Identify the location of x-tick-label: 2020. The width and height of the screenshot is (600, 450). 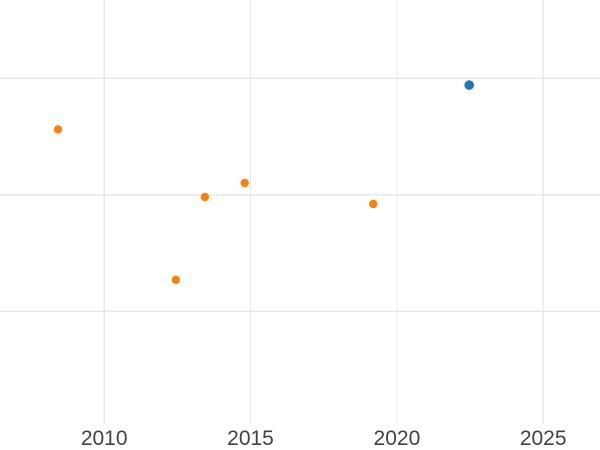
(397, 438).